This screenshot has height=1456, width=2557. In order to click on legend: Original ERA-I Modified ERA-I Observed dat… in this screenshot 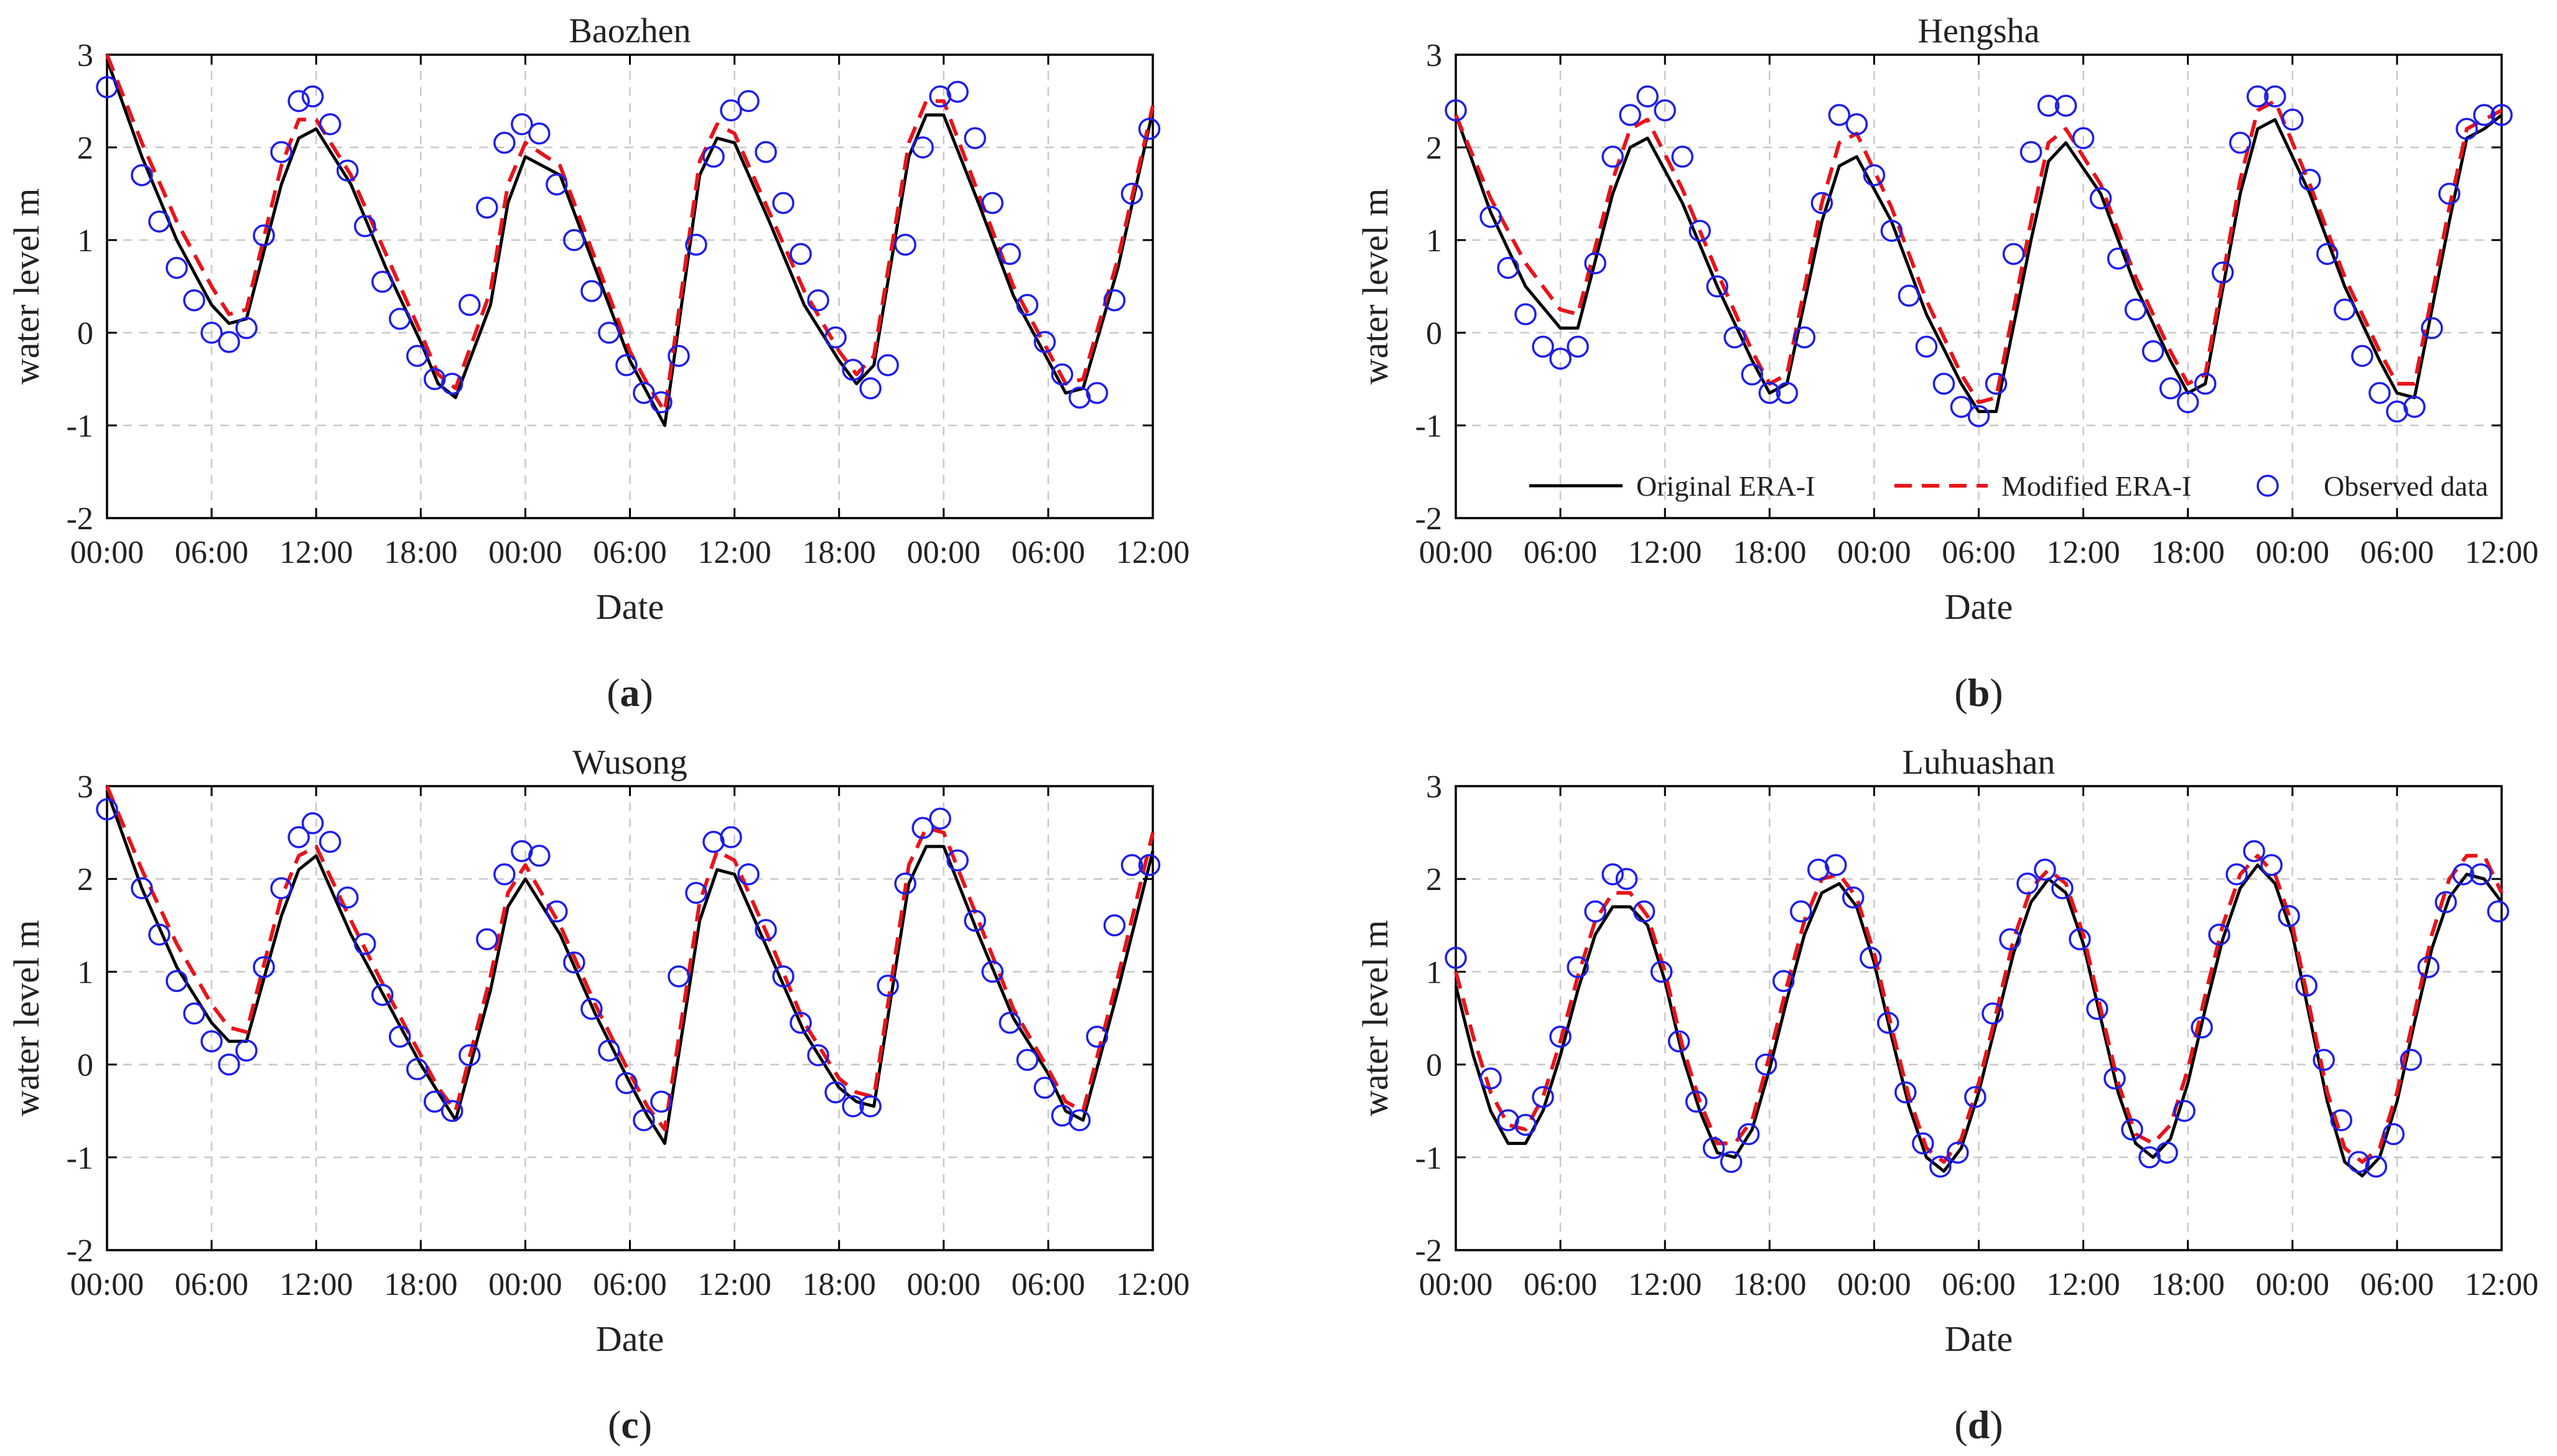, I will do `click(2008, 486)`.